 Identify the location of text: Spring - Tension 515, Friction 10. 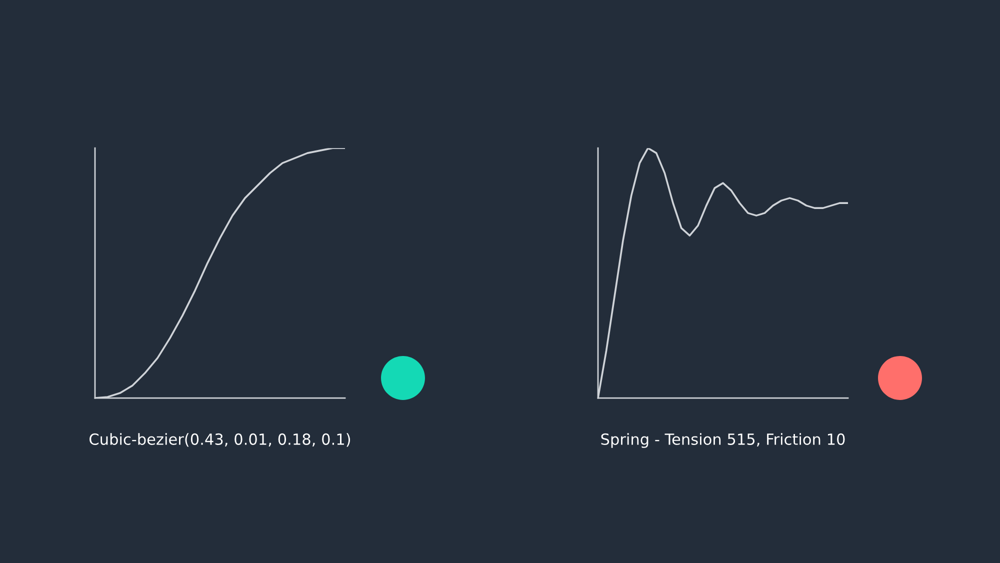
(723, 440).